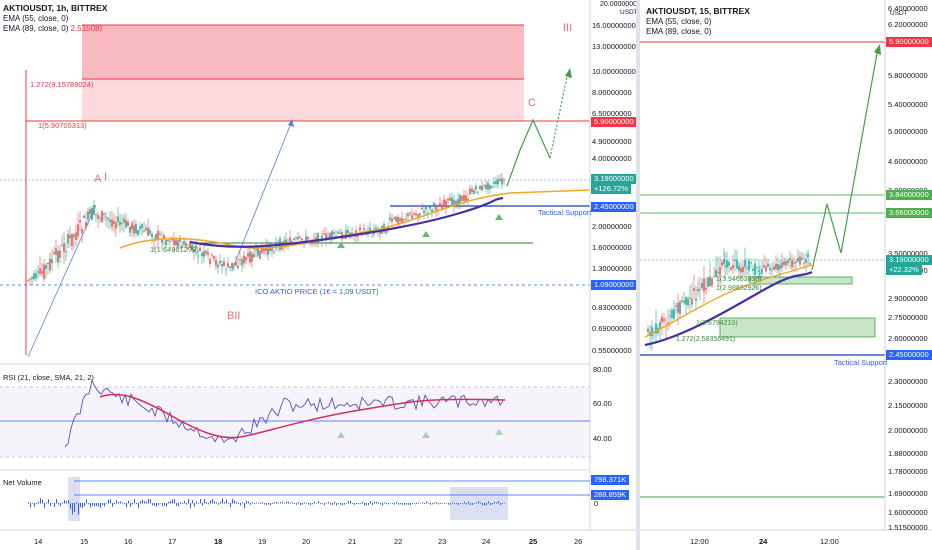 This screenshot has width=932, height=550. What do you see at coordinates (698, 11) in the screenshot?
I see `right-symbol-title: AKTIOUSDT, 15, BITTREX` at bounding box center [698, 11].